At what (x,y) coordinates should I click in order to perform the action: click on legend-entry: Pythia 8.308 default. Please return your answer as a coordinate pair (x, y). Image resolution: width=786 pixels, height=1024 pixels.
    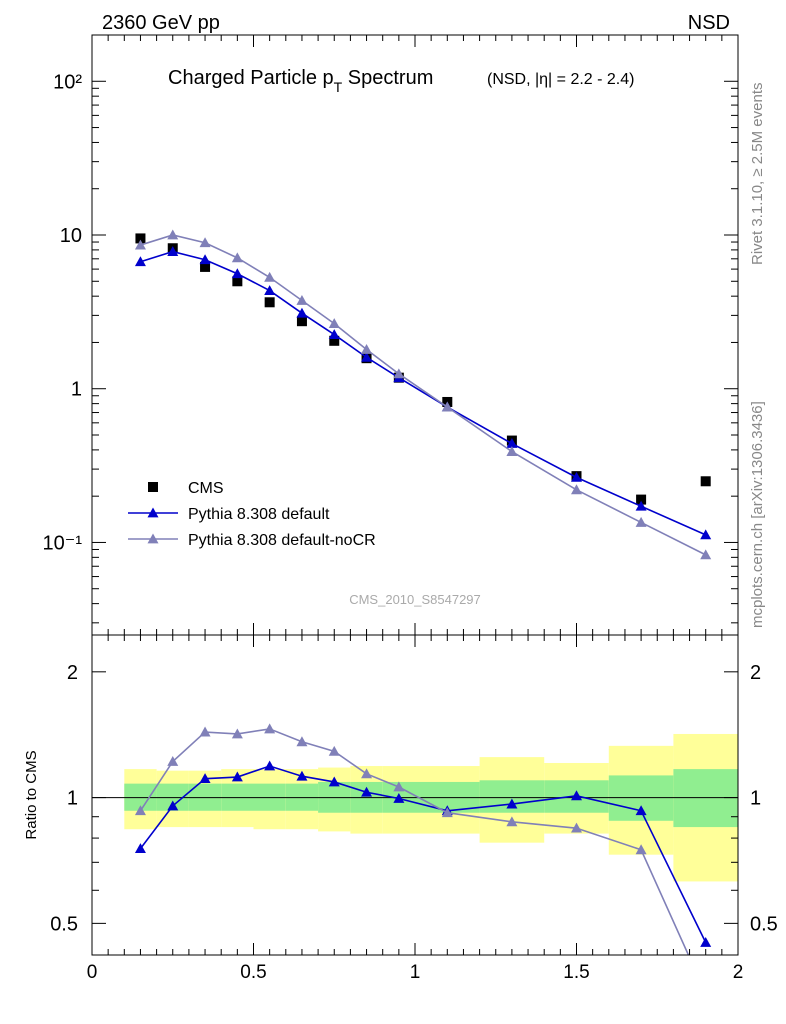
    Looking at the image, I should click on (229, 514).